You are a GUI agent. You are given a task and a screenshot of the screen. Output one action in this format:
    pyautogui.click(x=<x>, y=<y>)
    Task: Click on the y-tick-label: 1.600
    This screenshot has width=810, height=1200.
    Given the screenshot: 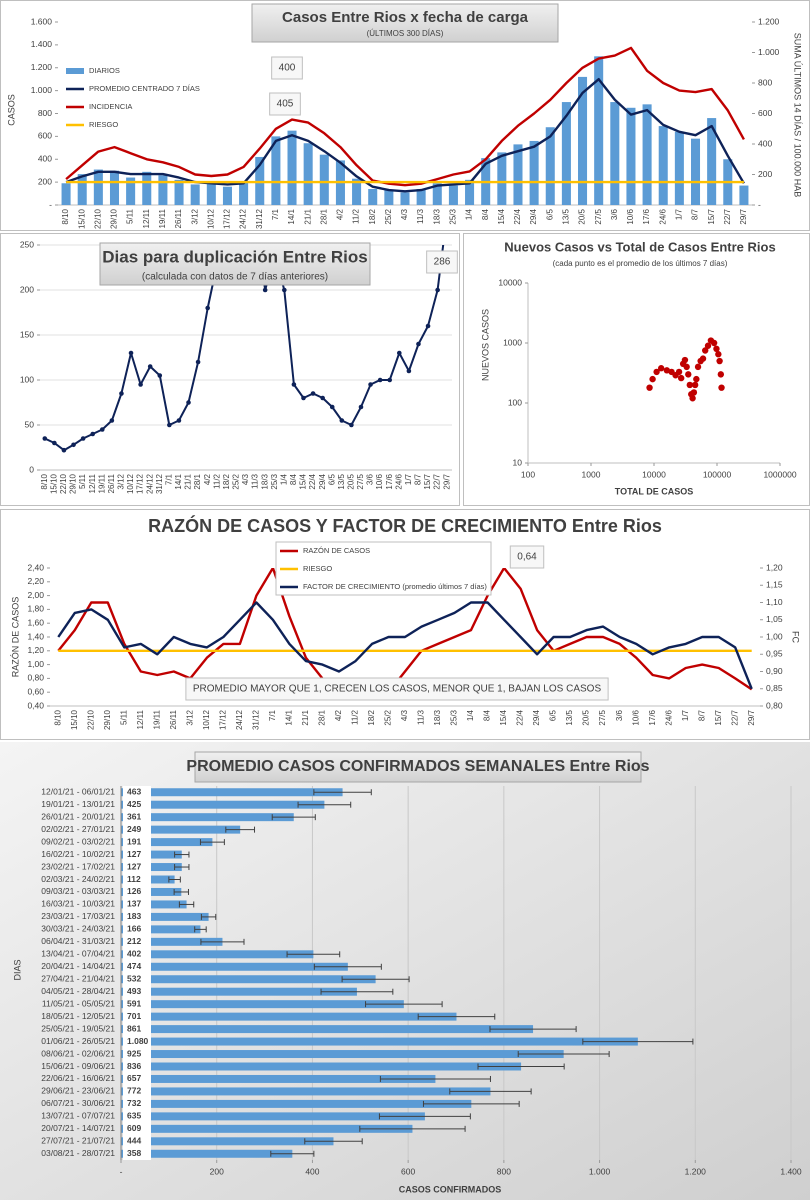 What is the action you would take?
    pyautogui.click(x=42, y=21)
    